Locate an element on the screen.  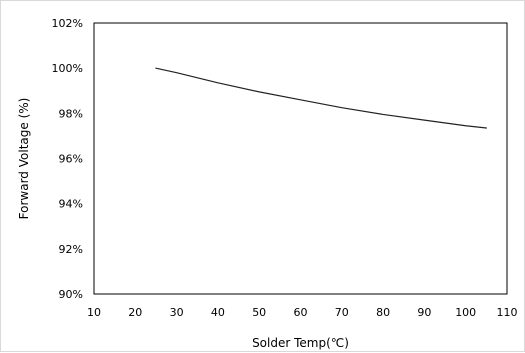
y-tick-label: 90% is located at coordinates (71, 294).